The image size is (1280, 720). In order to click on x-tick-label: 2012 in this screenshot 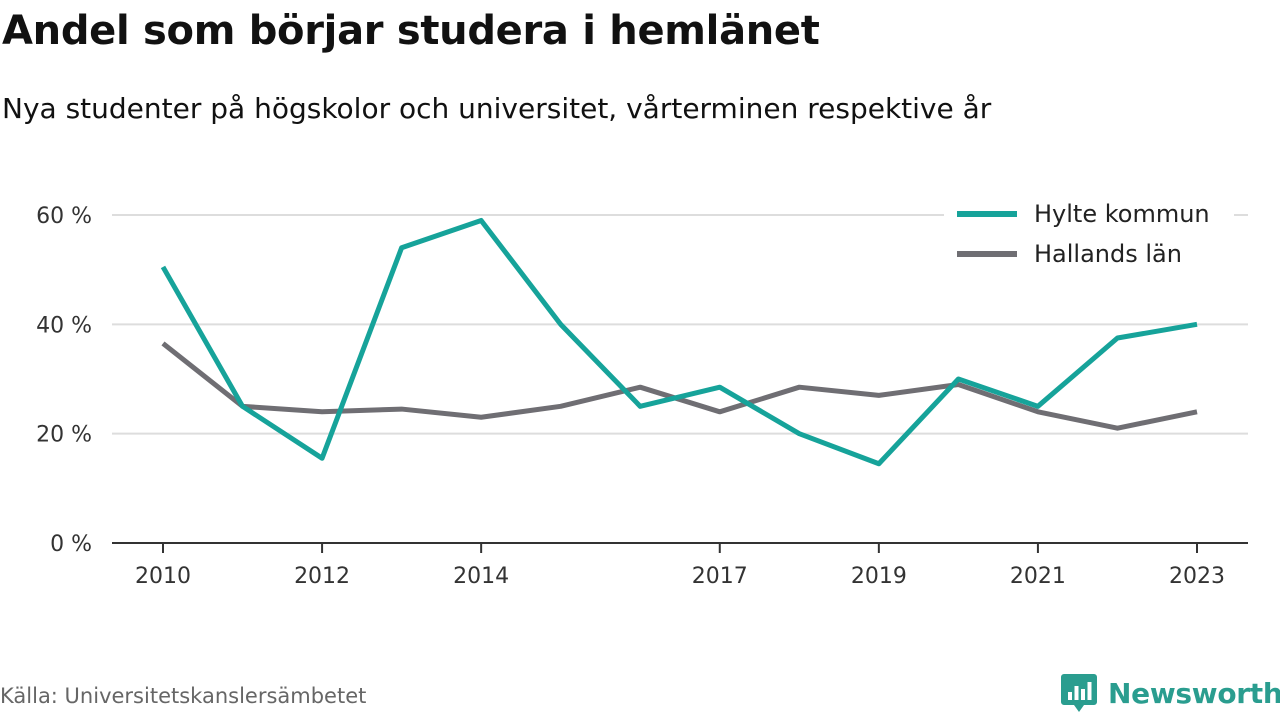, I will do `click(322, 576)`.